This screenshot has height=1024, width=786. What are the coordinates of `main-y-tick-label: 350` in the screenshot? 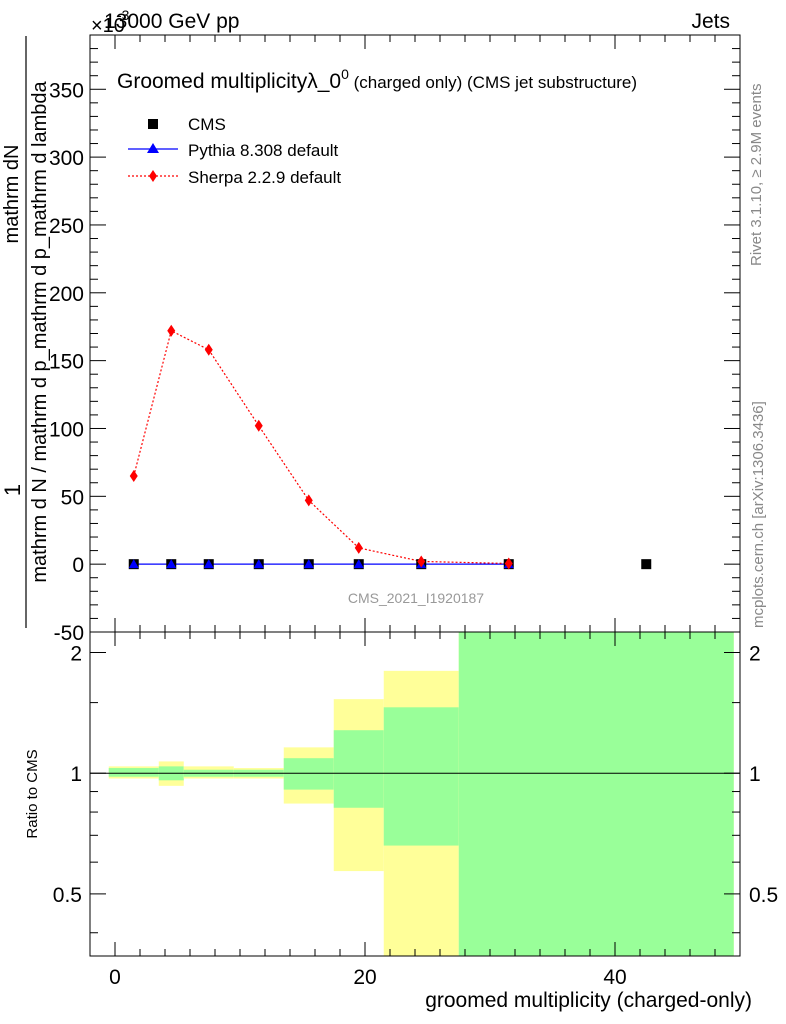 It's located at (66, 90).